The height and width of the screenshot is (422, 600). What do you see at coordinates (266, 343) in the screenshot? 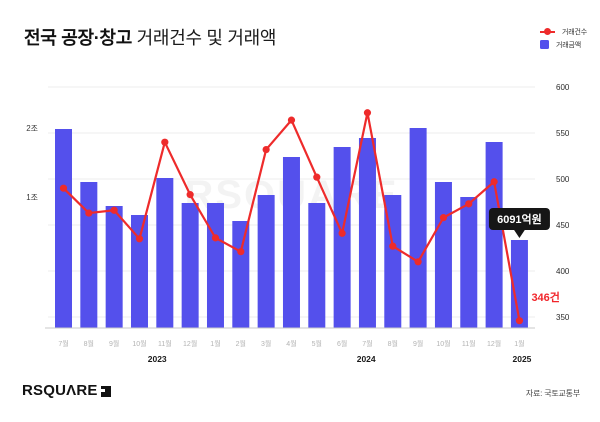
I see `month-label: 3월` at bounding box center [266, 343].